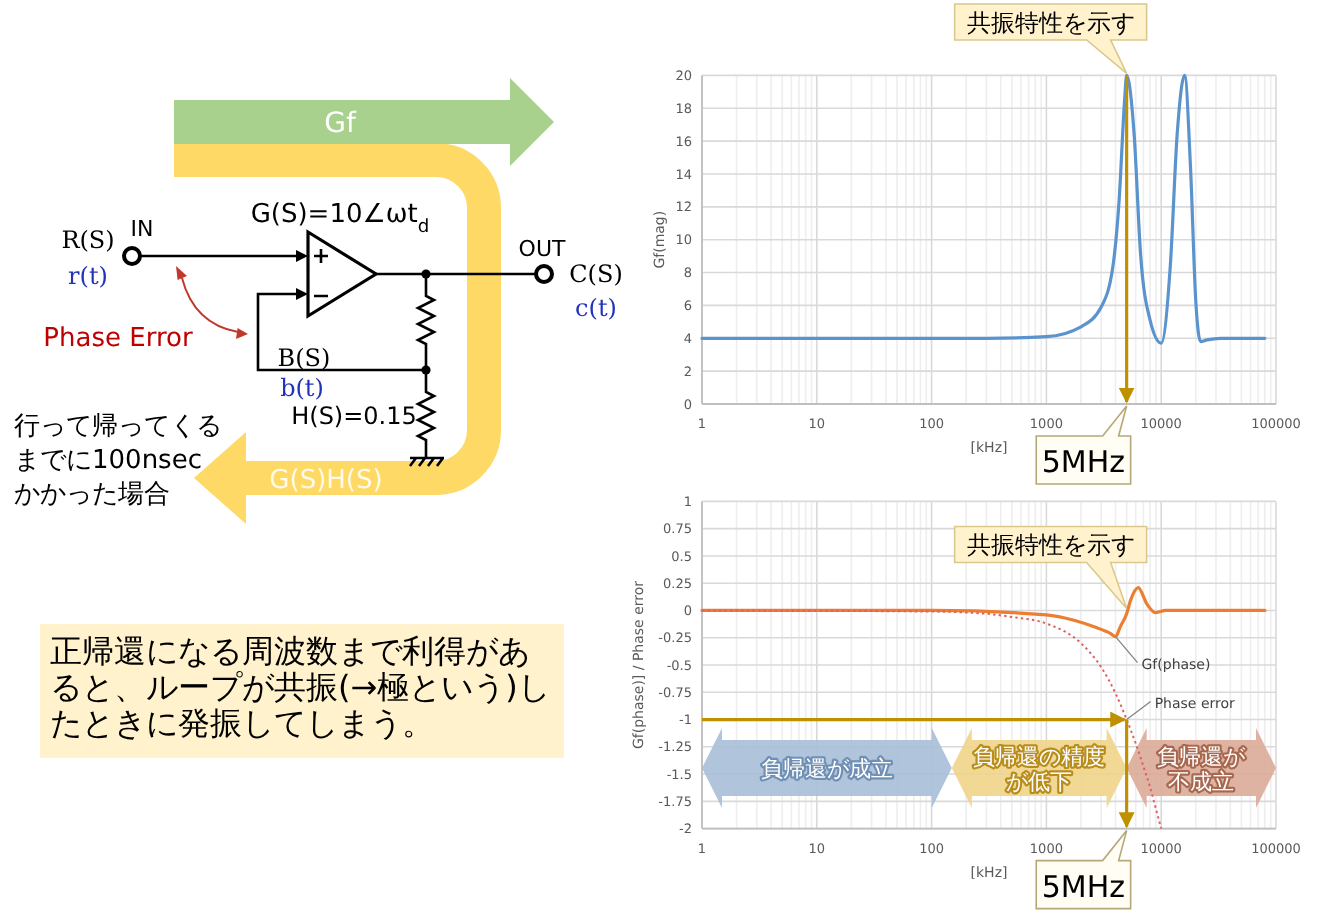 This screenshot has height=920, width=1320. What do you see at coordinates (340, 219) in the screenshot?
I see `text: G(S)=10∠ωt$_{d}$` at bounding box center [340, 219].